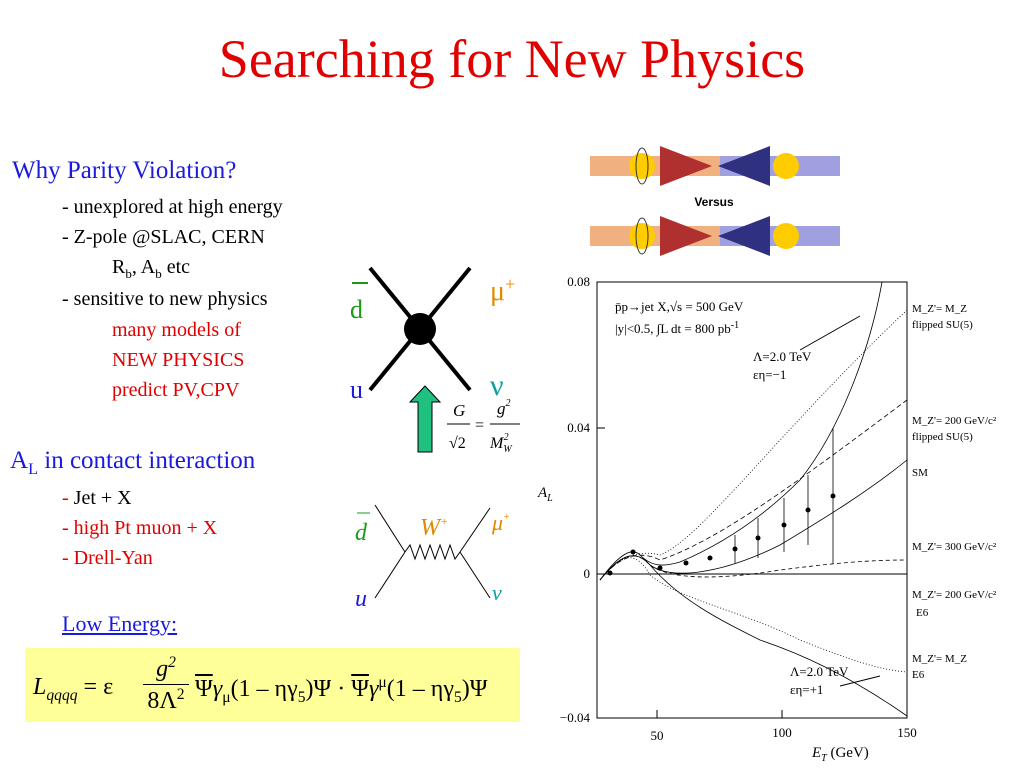 Image resolution: width=1024 pixels, height=768 pixels. Describe the element at coordinates (497, 443) in the screenshot. I see `text: M` at that location.